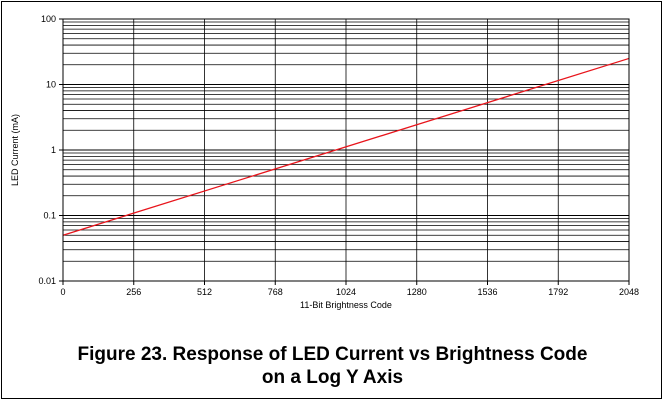  Describe the element at coordinates (51, 85) in the screenshot. I see `y-tick-label: 10` at that location.